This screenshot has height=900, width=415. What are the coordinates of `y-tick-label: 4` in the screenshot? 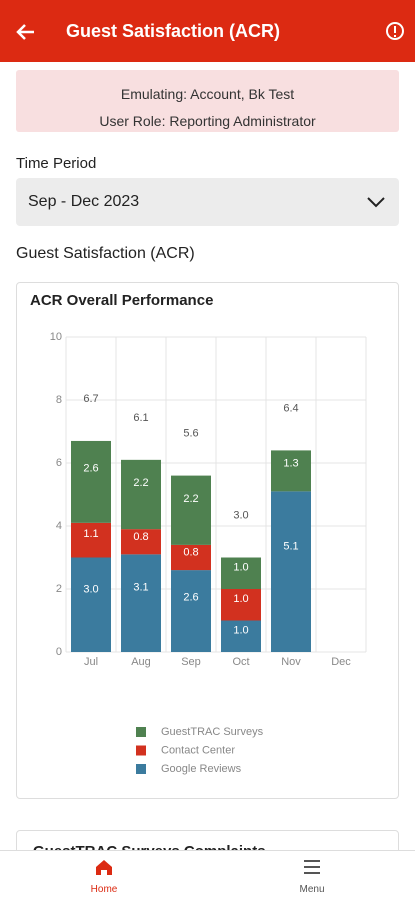 It's located at (59, 526).